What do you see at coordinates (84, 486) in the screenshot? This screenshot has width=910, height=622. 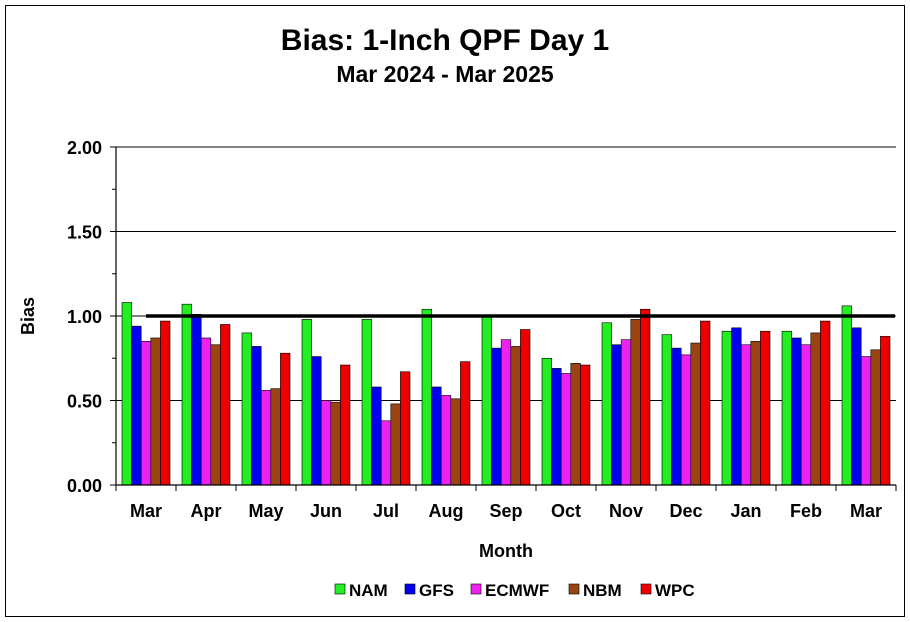 I see `y-tick-label: 0.00` at bounding box center [84, 486].